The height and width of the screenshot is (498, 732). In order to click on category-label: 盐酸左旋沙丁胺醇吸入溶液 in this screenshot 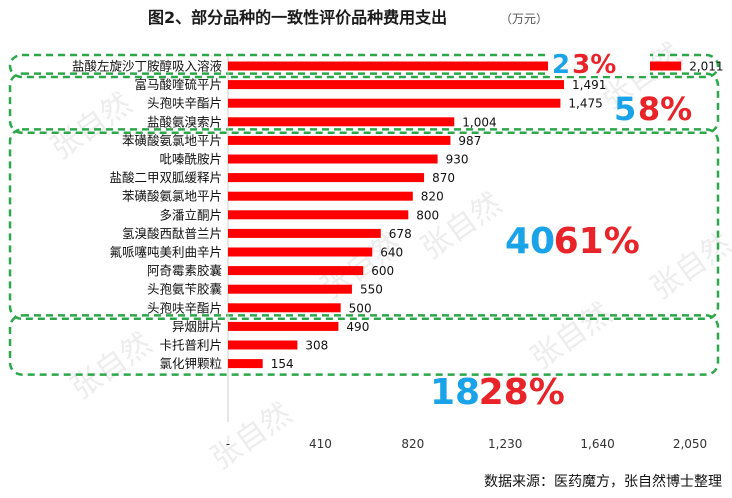, I will do `click(147, 66)`.